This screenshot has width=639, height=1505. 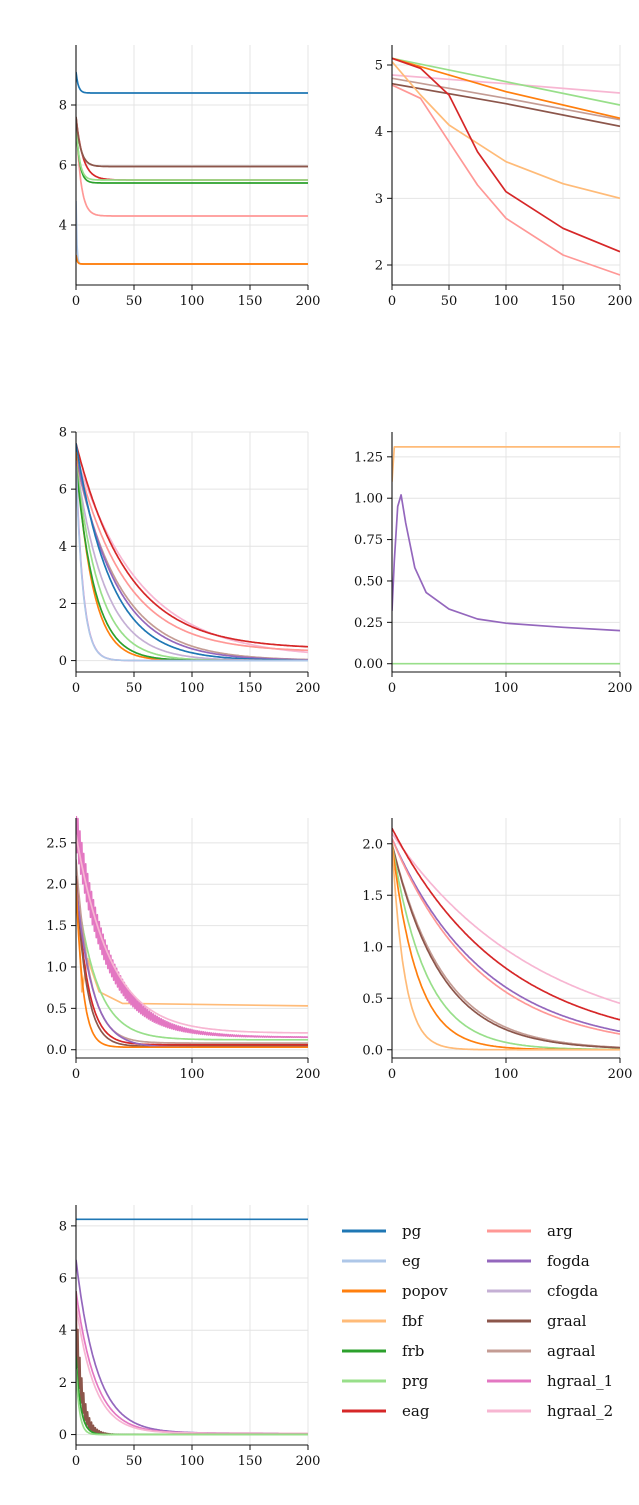 I want to click on y-tick-label: 1.0, so click(x=56, y=967).